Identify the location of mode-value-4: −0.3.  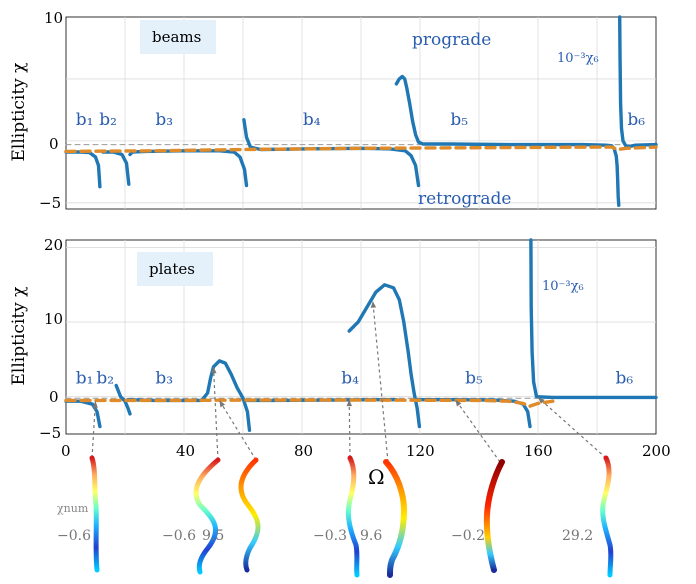
(330, 536).